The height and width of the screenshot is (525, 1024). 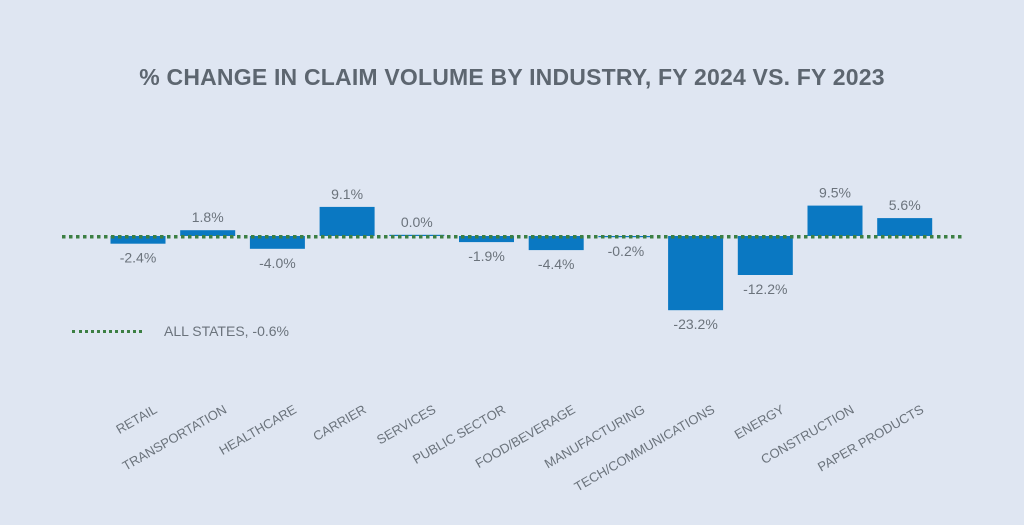 What do you see at coordinates (626, 251) in the screenshot?
I see `data-label: -0.2%` at bounding box center [626, 251].